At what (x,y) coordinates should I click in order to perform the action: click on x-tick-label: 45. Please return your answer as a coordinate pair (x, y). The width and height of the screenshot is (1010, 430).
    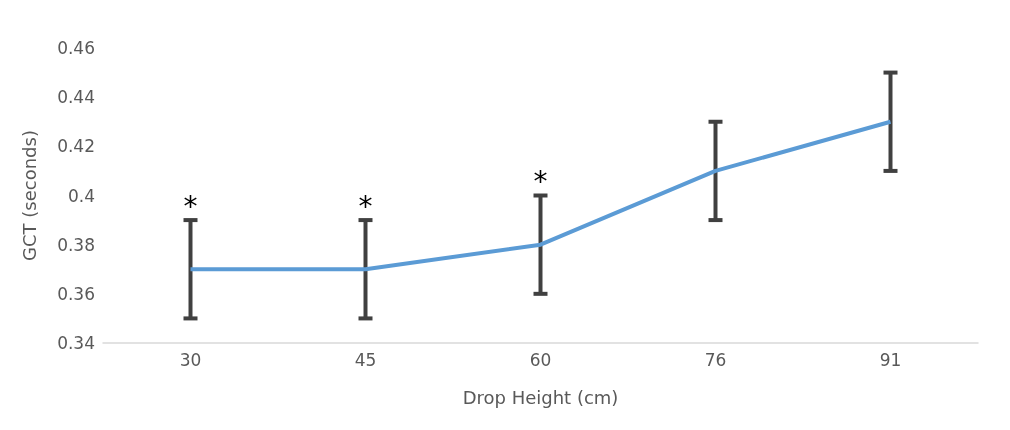
    Looking at the image, I should click on (365, 359).